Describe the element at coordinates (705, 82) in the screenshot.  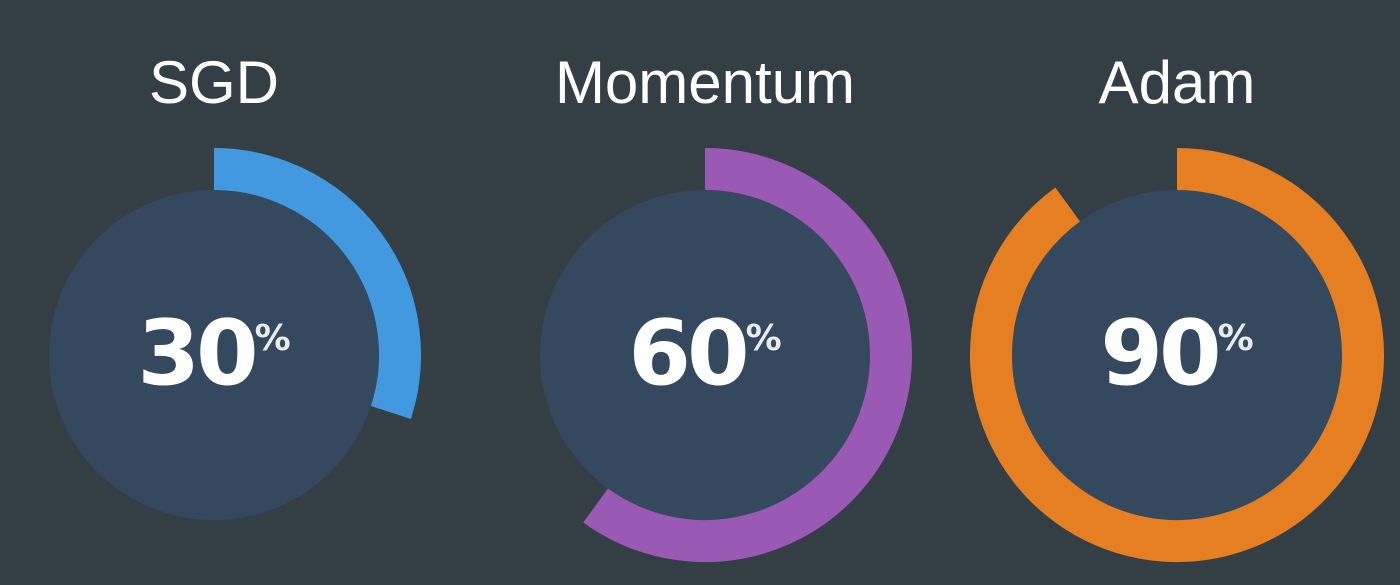
I see `gauge-title: Momentum` at that location.